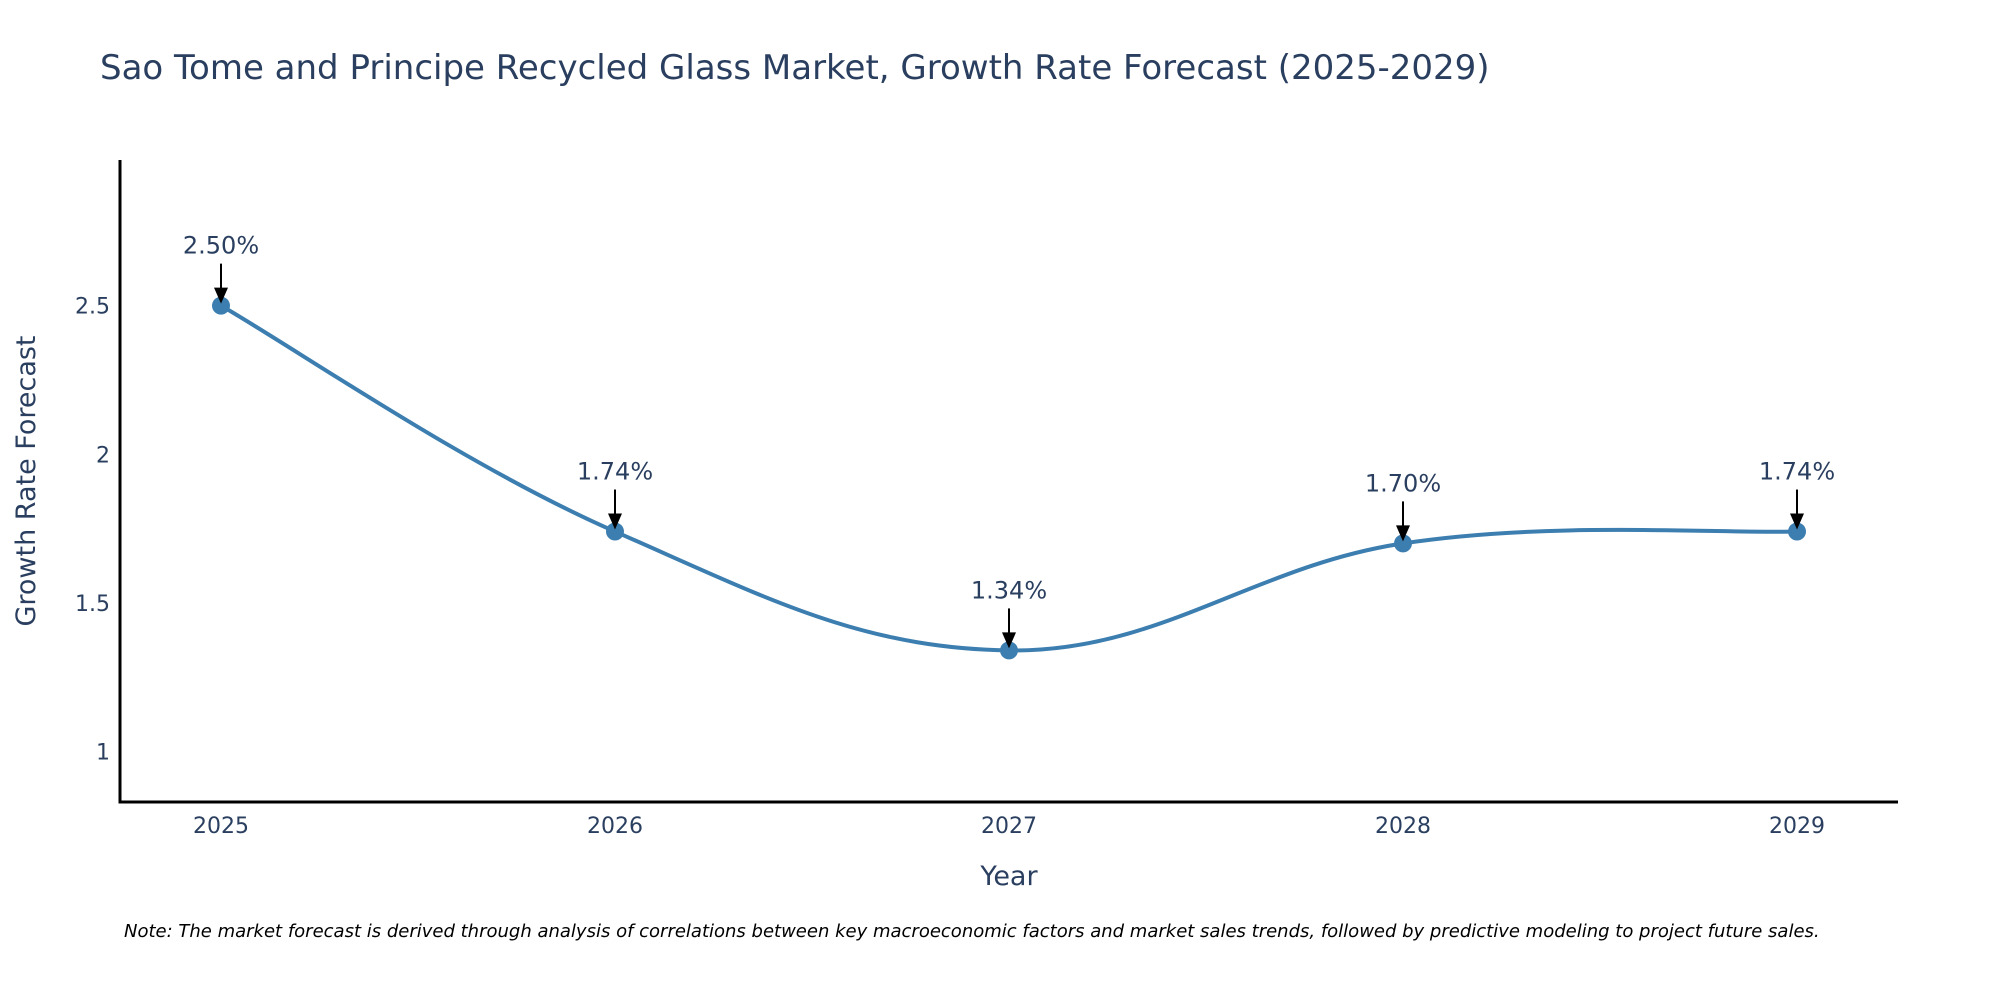  What do you see at coordinates (1008, 876) in the screenshot?
I see `x-axis-title: Year` at bounding box center [1008, 876].